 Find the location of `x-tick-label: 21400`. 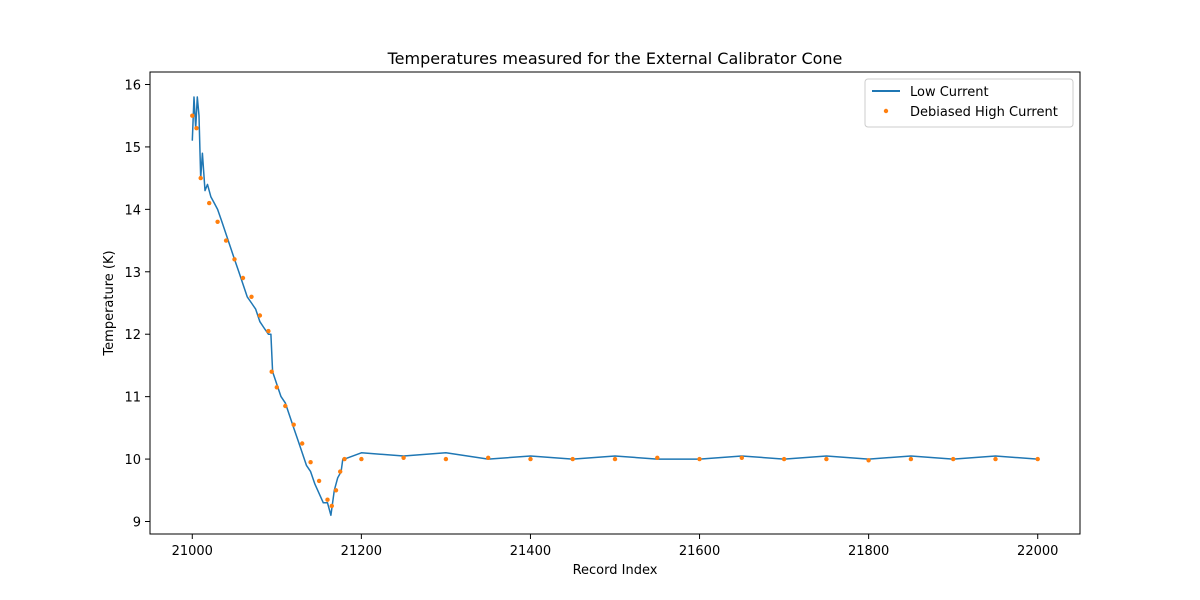

x-tick-label: 21400 is located at coordinates (530, 551).